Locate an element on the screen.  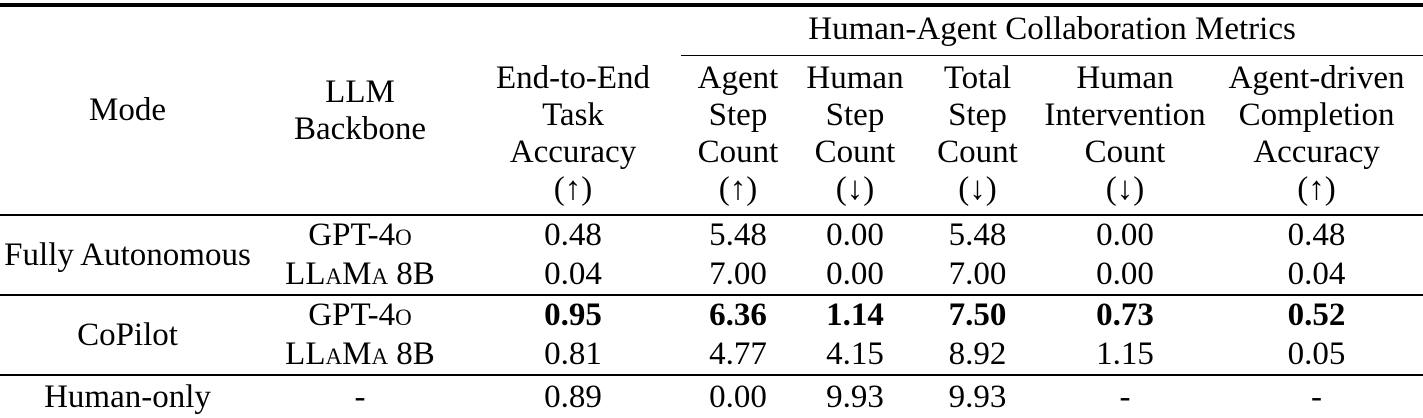
col-header-line: LLM is located at coordinates (360, 91).